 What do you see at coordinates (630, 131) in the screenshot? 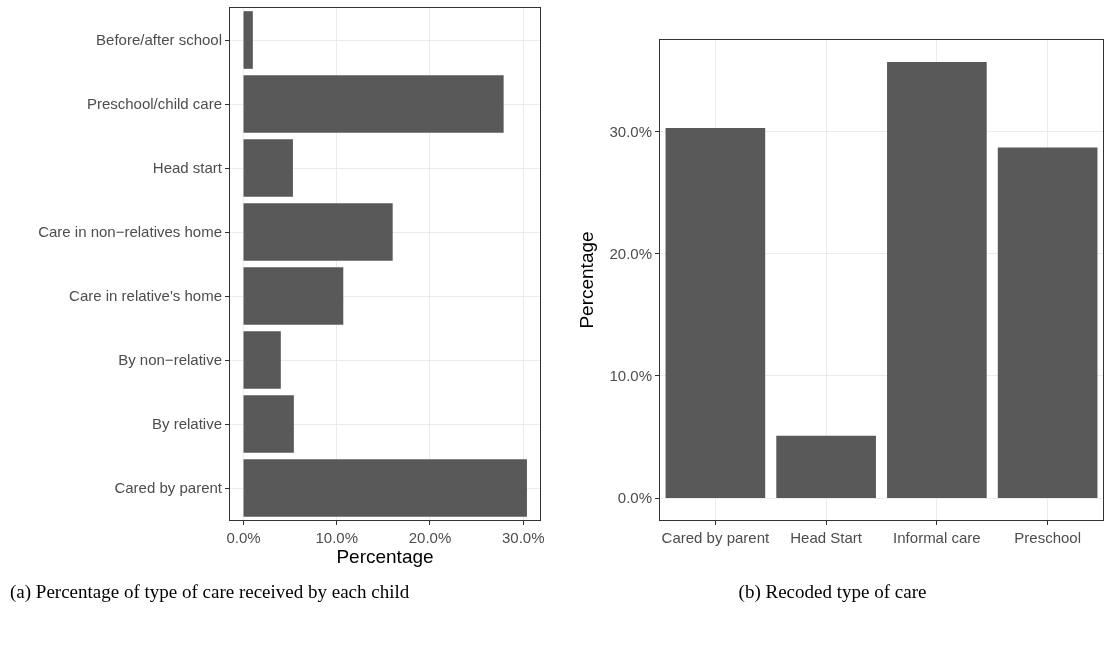
I see `y-tick-label: 30.0%` at bounding box center [630, 131].